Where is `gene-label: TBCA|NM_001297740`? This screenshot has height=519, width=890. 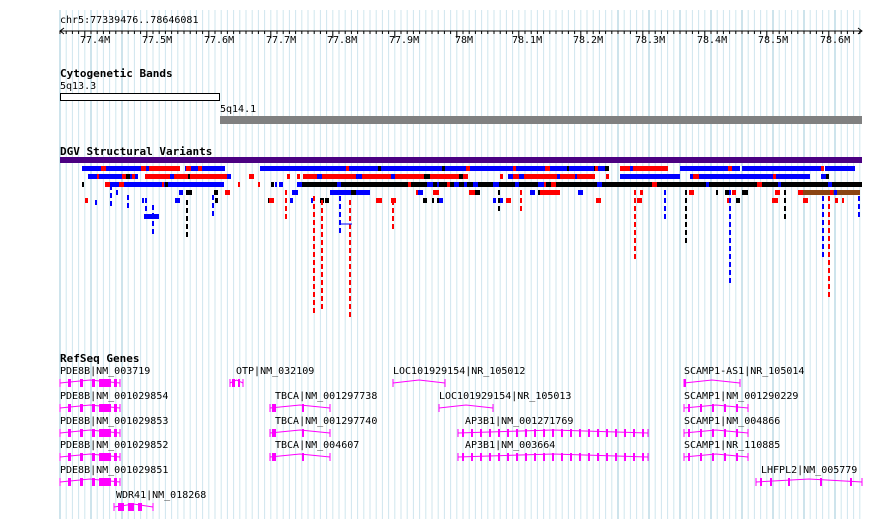
gene-label: TBCA|NM_001297740 is located at coordinates (326, 421).